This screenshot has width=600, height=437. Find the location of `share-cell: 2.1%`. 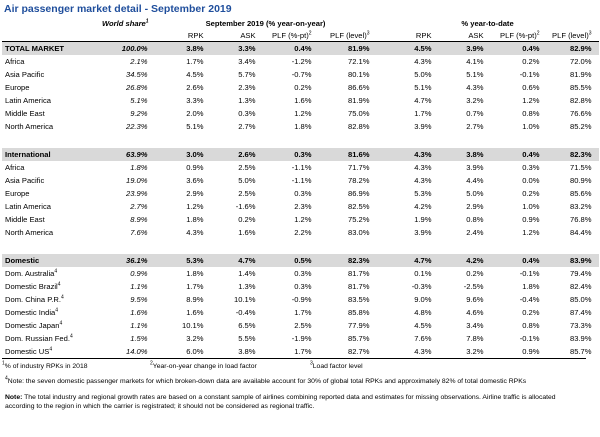

share-cell: 2.1% is located at coordinates (139, 61).